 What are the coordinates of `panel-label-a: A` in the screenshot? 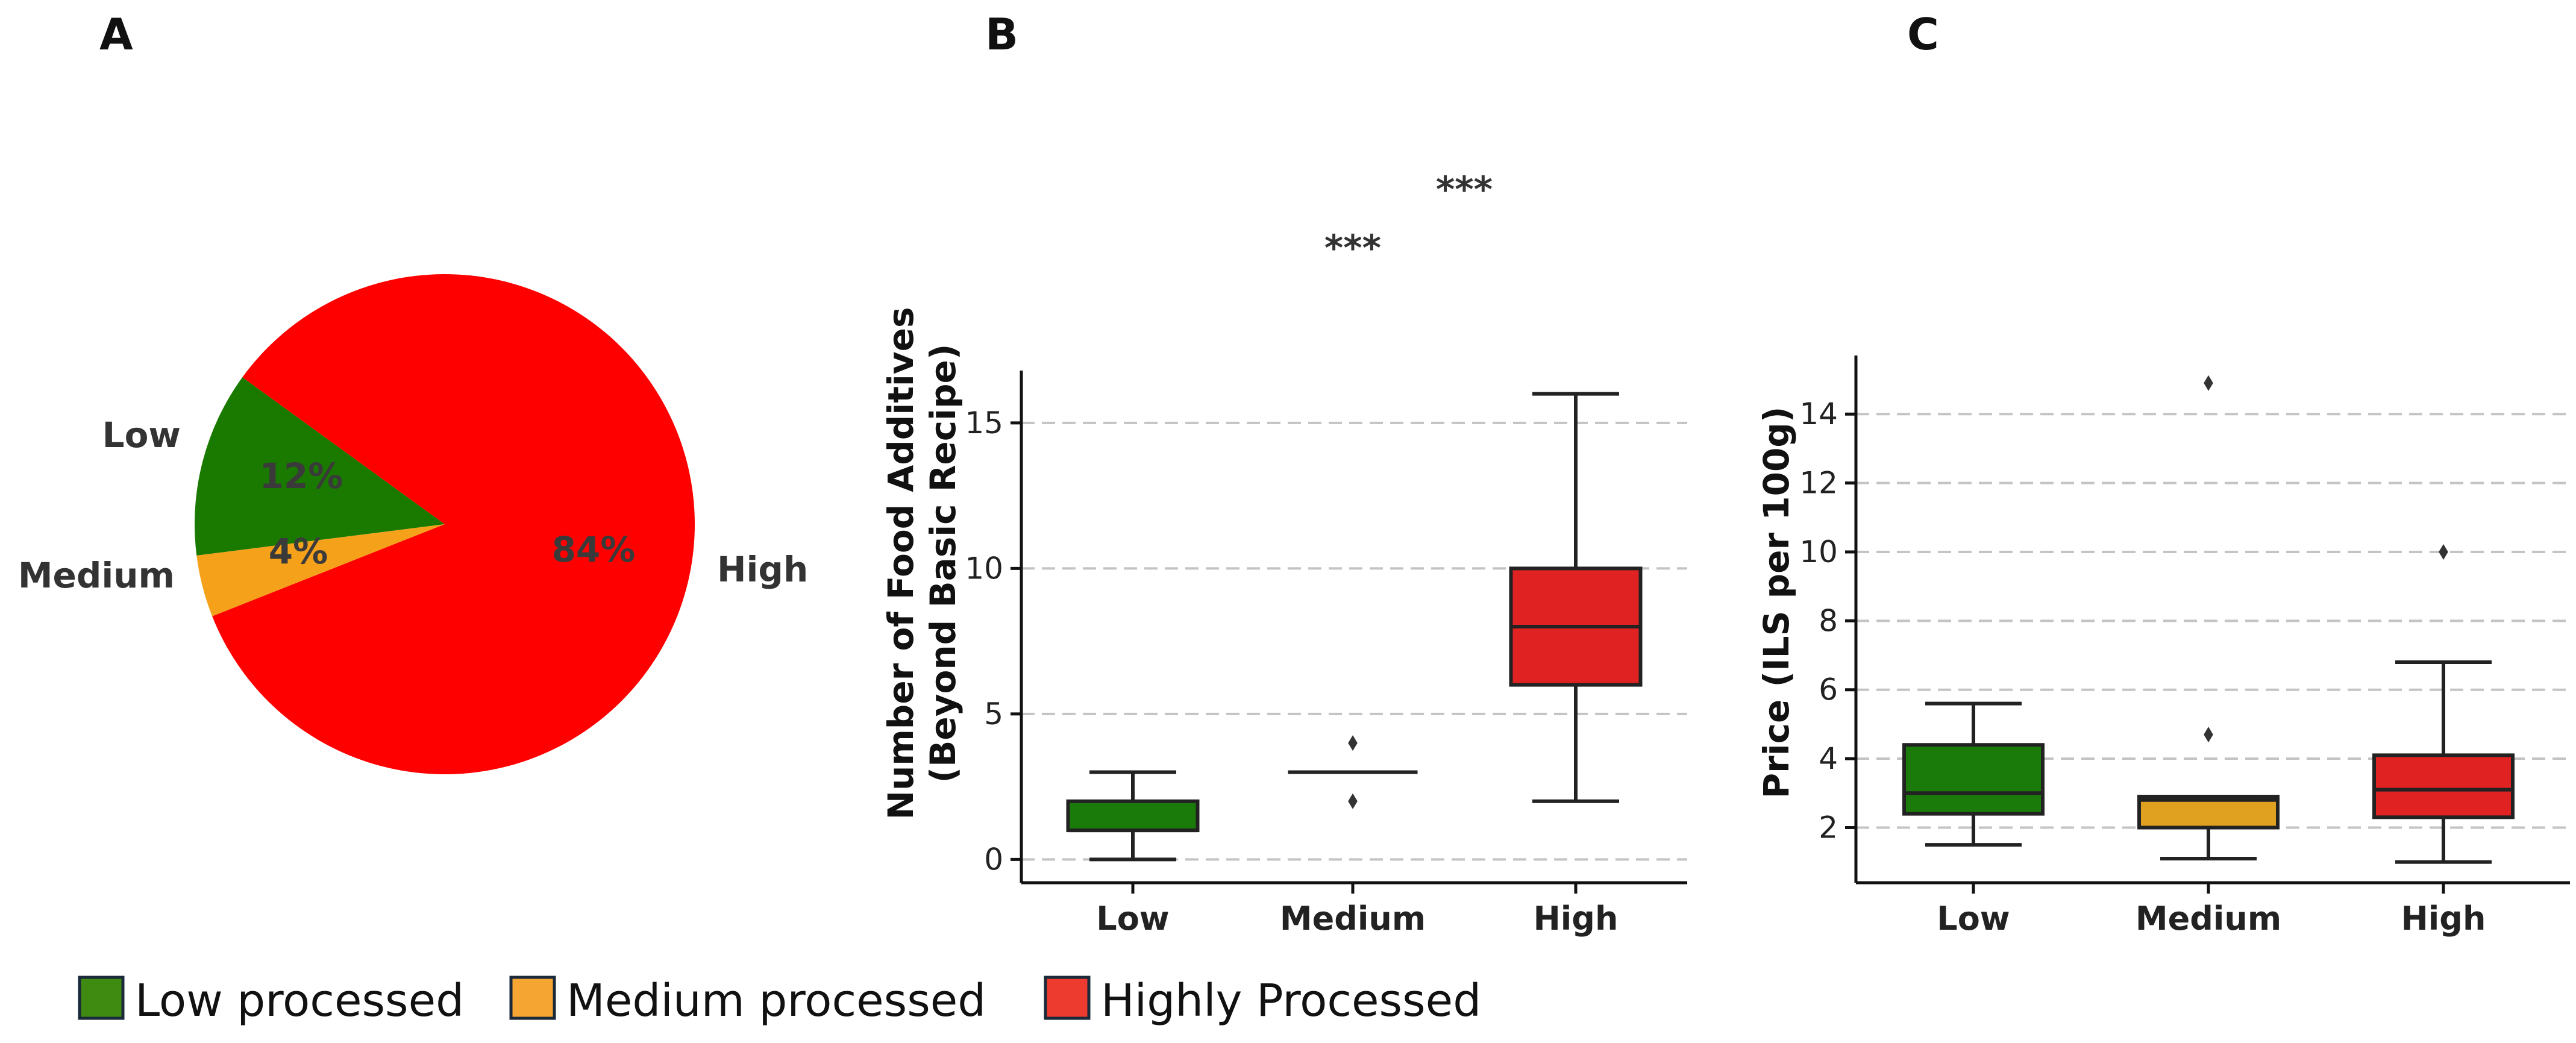 It's located at (116, 34).